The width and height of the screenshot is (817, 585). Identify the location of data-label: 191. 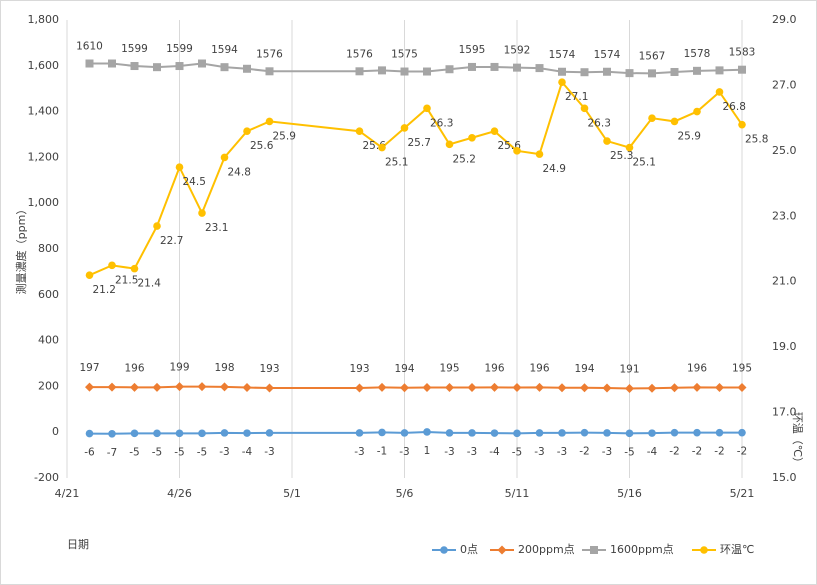
(629, 369).